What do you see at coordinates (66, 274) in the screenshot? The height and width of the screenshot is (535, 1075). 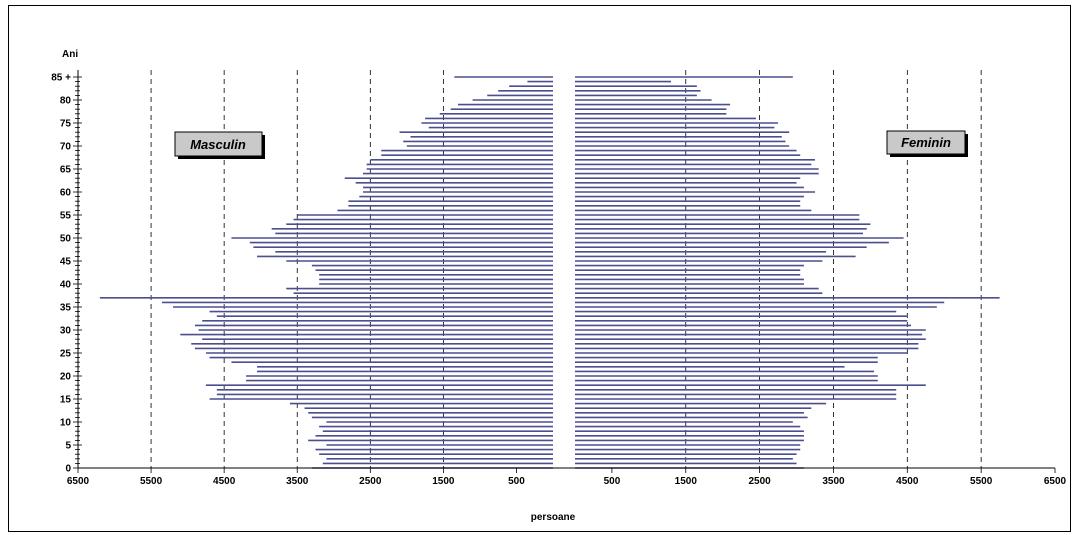 I see `y-axis-ticks: 0 5 10 15 20 25 30 35 40 45 50 55 60 65 70 75 80 85 +` at bounding box center [66, 274].